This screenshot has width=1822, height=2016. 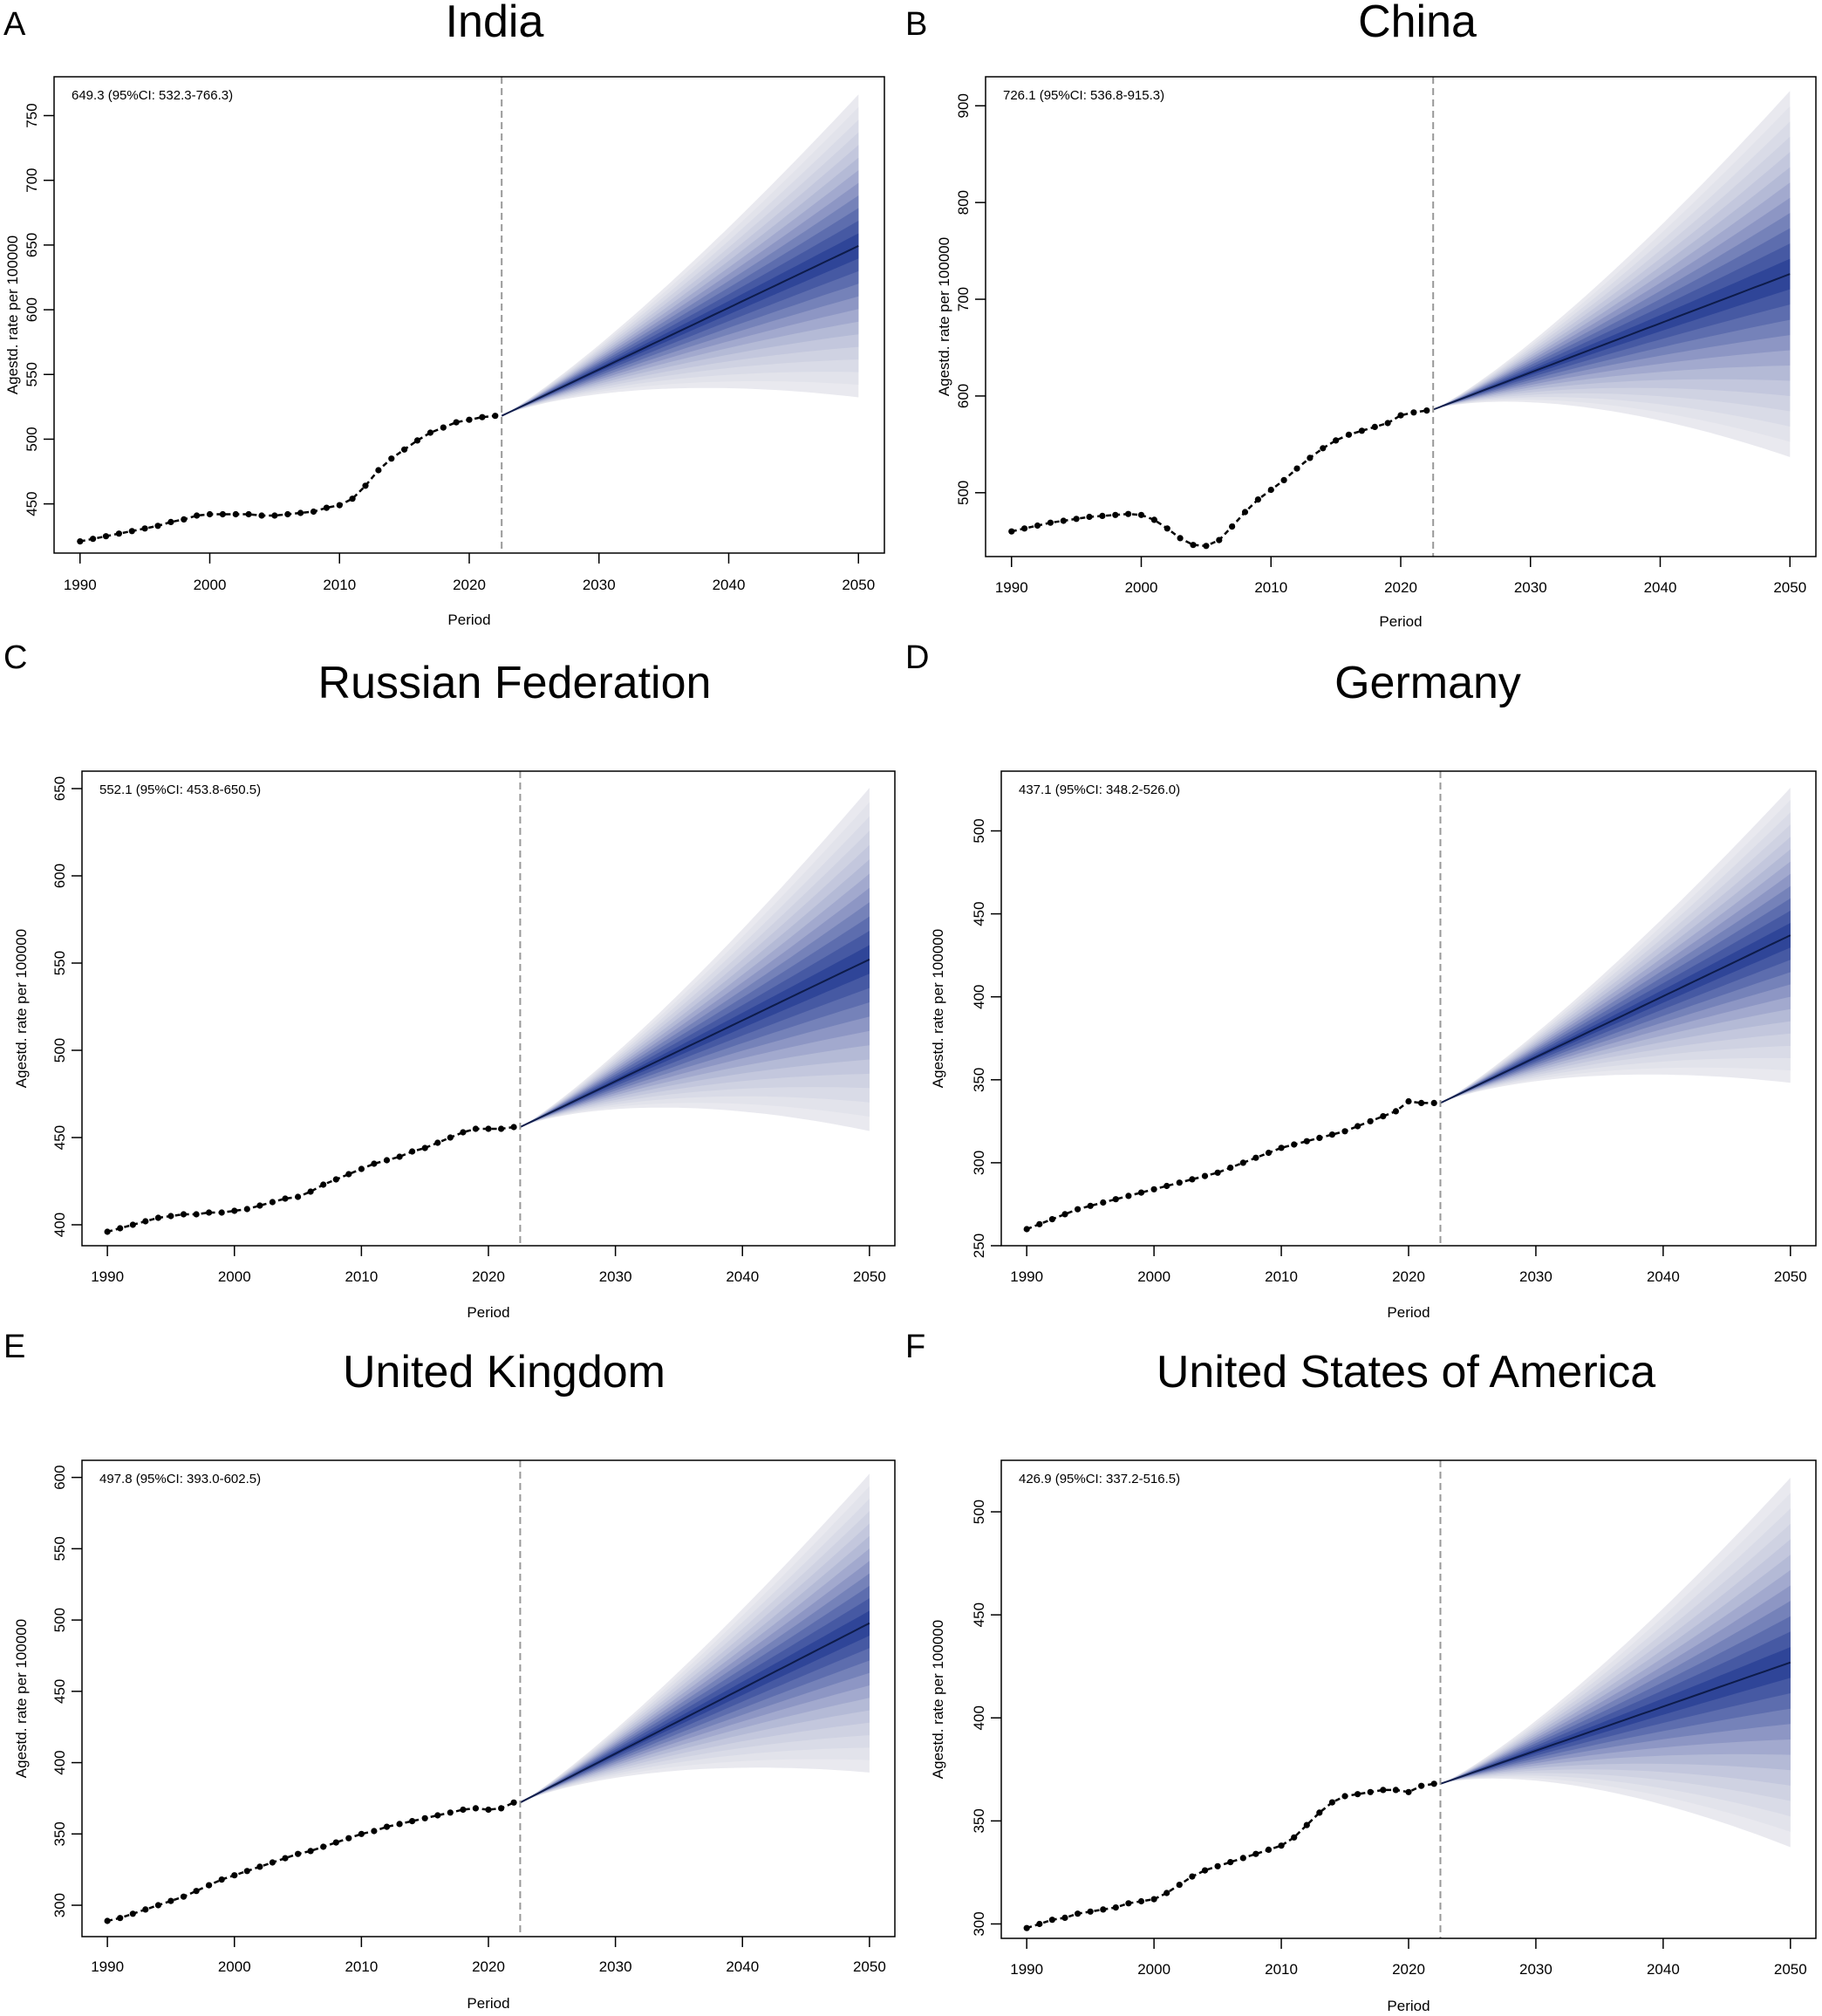 What do you see at coordinates (1281, 1970) in the screenshot?
I see `x-tick-label: 2010` at bounding box center [1281, 1970].